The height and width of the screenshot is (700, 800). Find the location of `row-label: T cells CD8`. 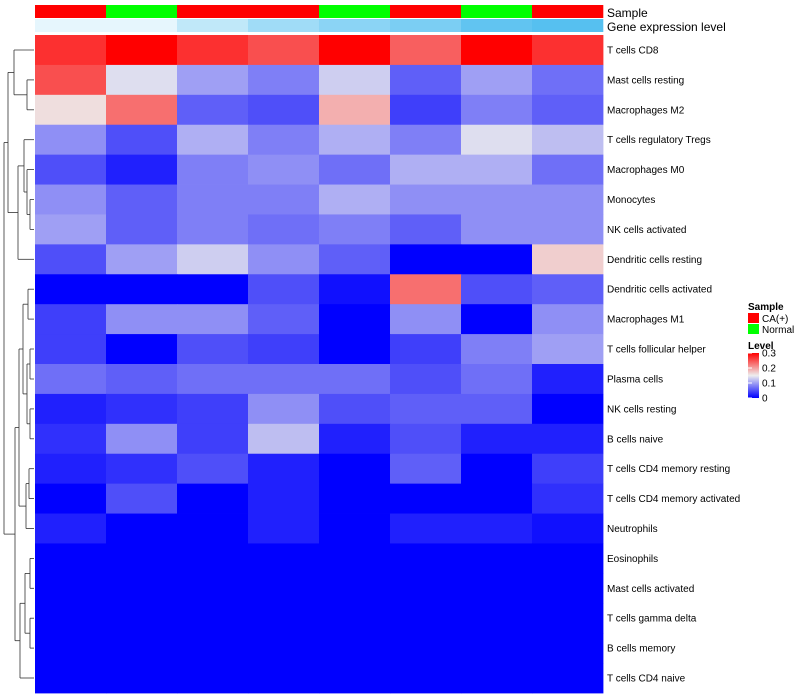

row-label: T cells CD8 is located at coordinates (633, 50).